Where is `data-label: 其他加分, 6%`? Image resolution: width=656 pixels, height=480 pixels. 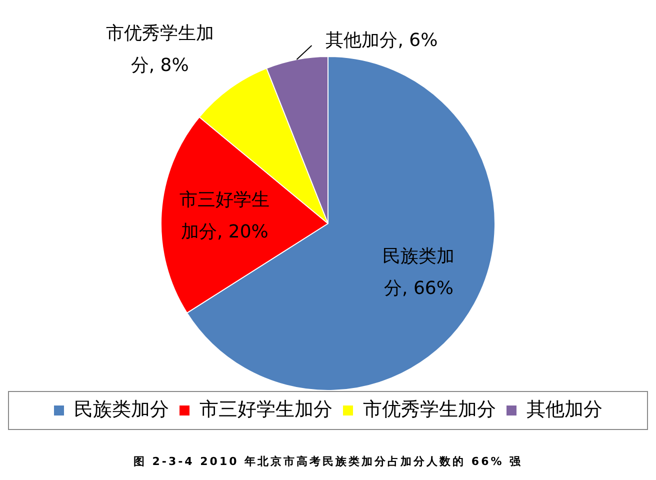 data-label: 其他加分, 6% is located at coordinates (382, 41).